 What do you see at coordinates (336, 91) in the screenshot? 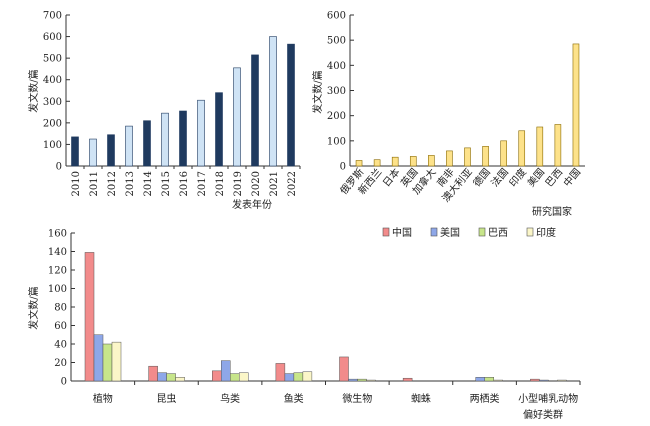
I see `country-chart-y-tick-label: 300` at bounding box center [336, 91].